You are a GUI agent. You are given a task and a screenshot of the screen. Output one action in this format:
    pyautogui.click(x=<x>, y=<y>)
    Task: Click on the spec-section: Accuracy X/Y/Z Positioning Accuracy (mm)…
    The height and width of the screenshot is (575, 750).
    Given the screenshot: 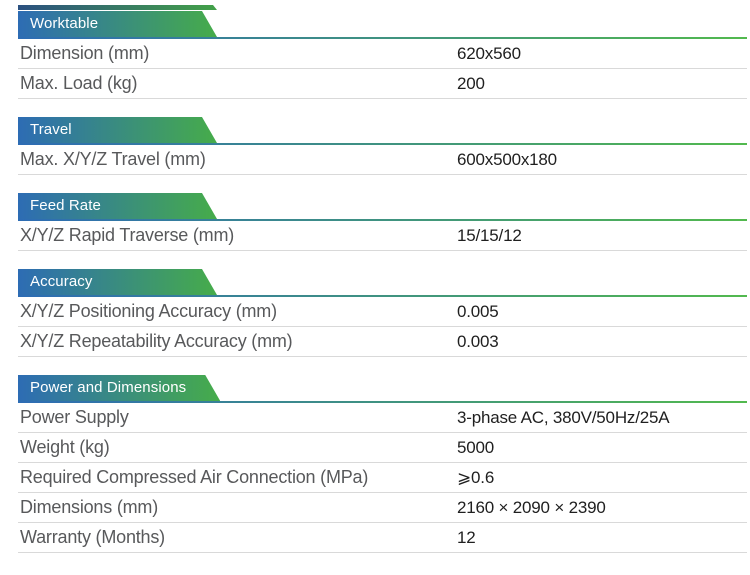 What is the action you would take?
    pyautogui.click(x=382, y=313)
    